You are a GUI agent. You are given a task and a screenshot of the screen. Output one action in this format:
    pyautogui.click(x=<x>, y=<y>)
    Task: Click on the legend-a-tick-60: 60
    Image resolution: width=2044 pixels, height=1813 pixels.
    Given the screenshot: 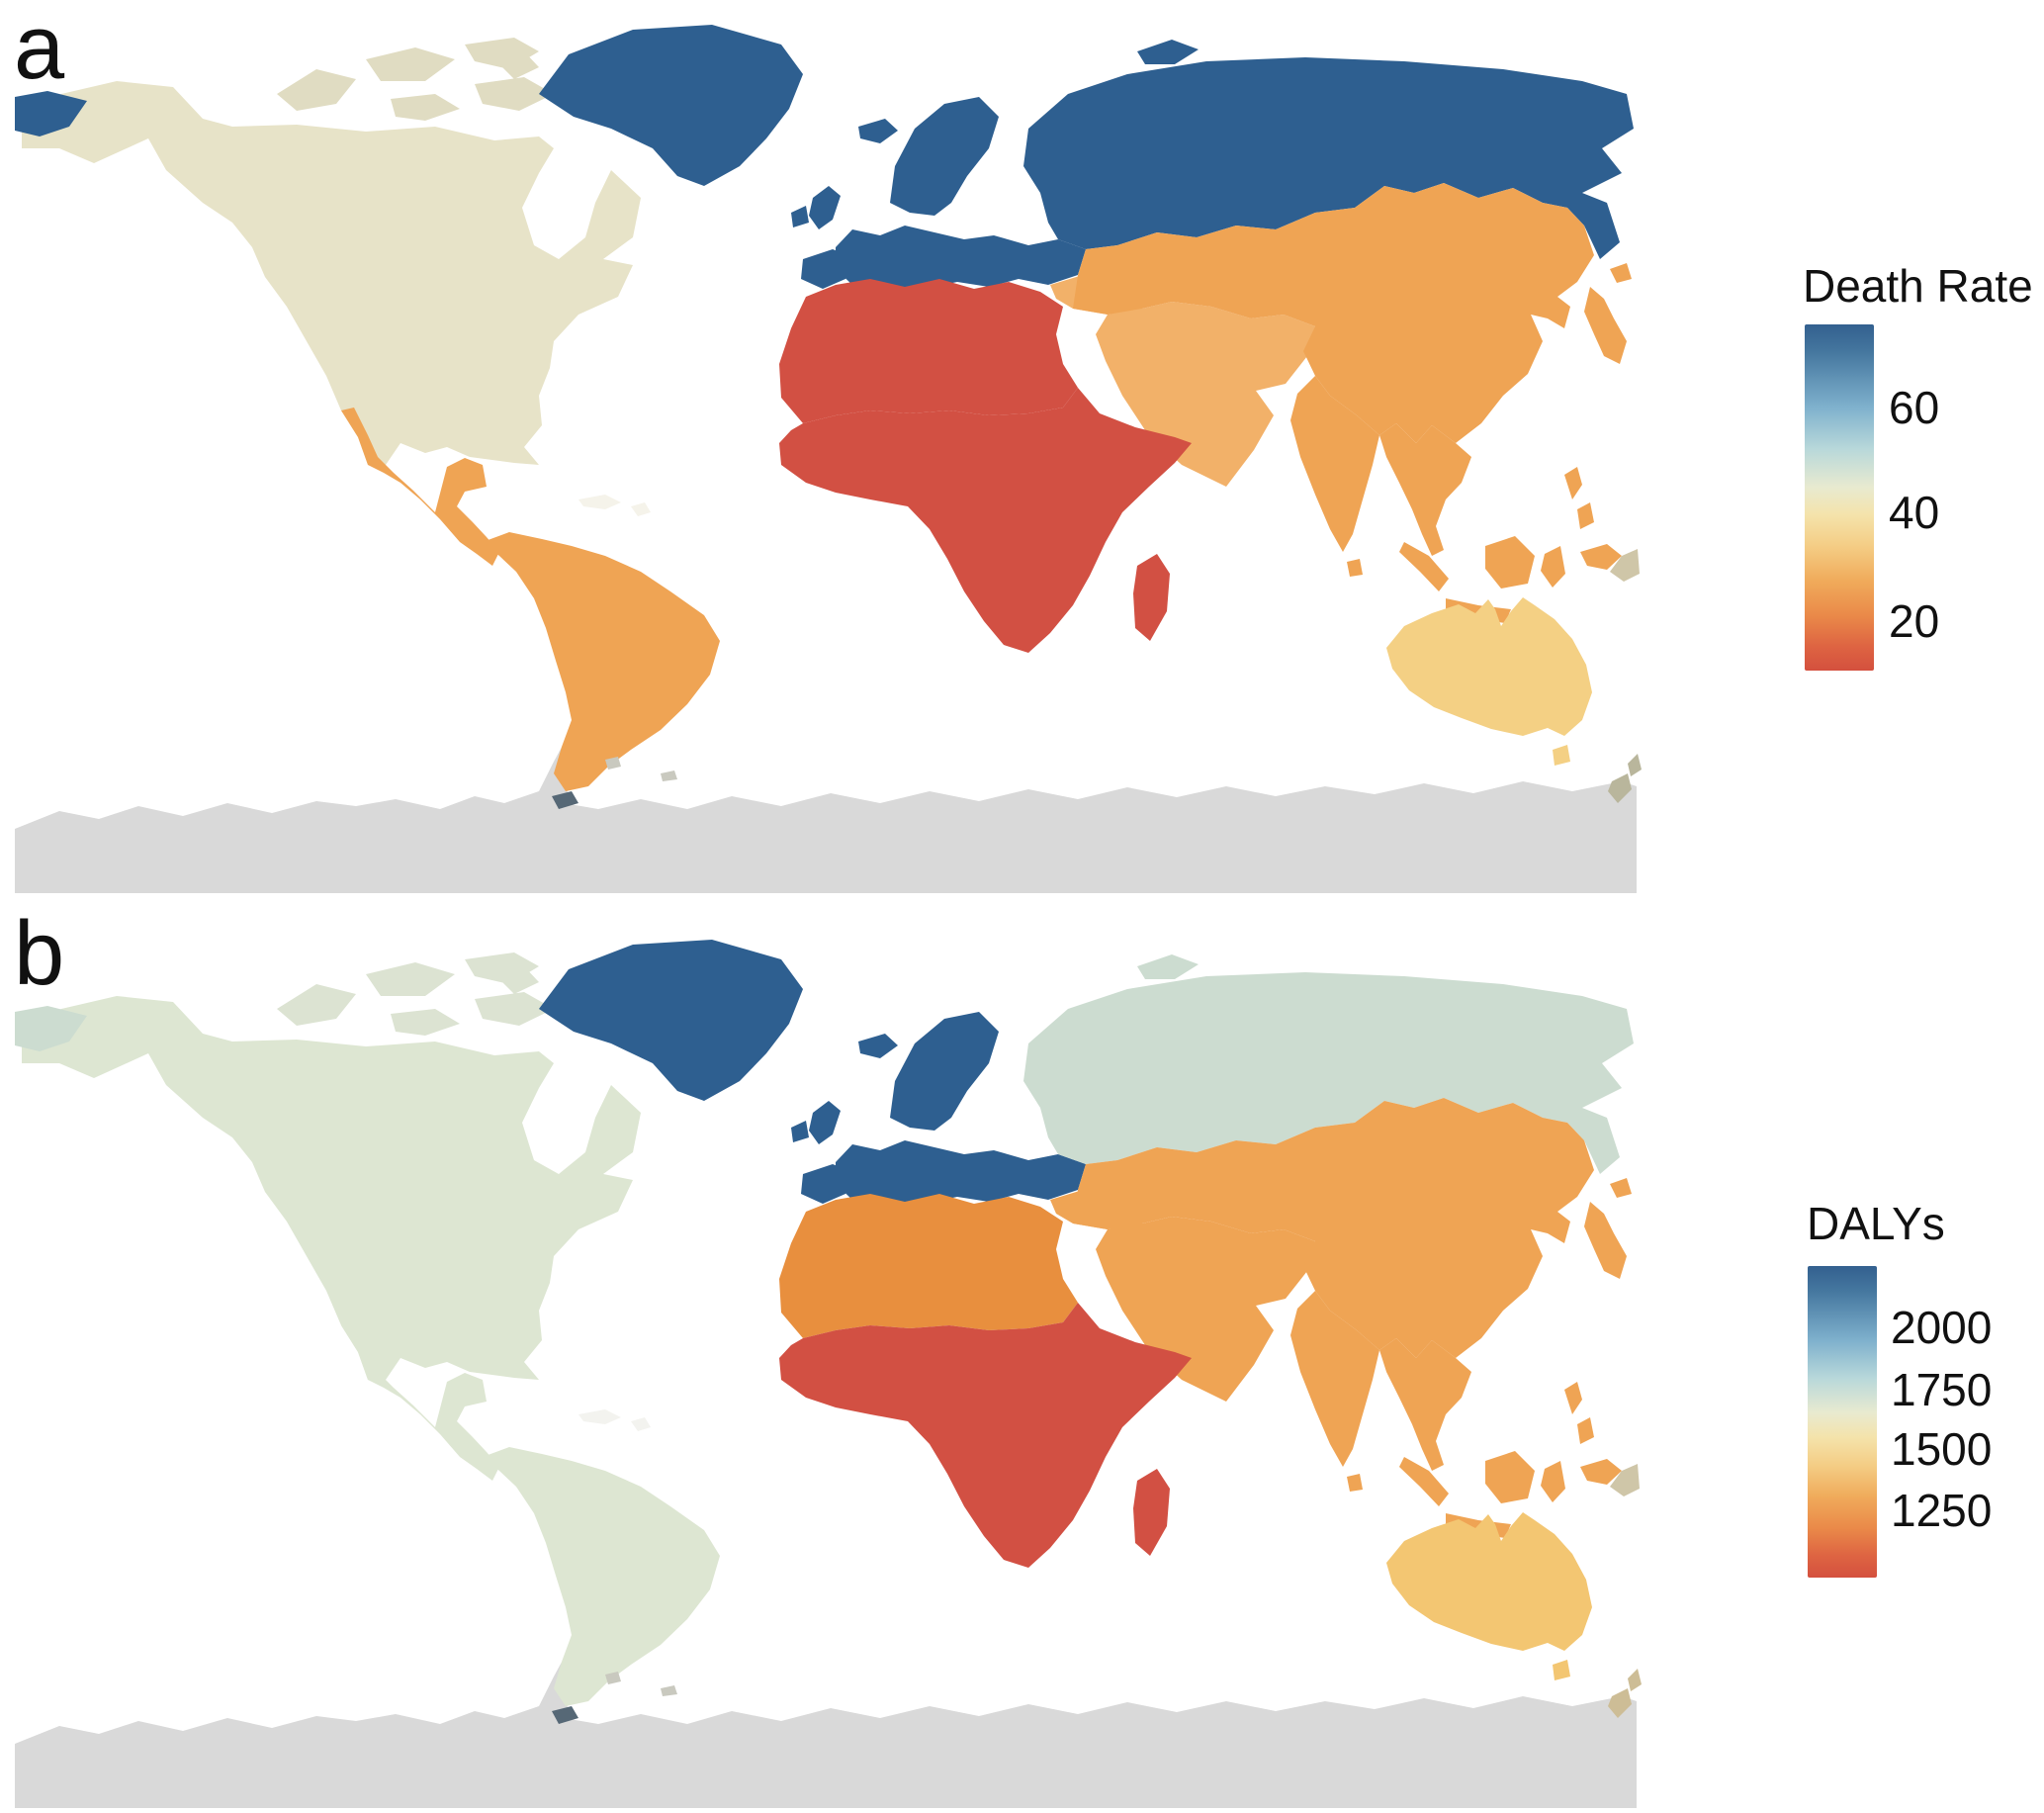 What is the action you would take?
    pyautogui.click(x=1914, y=407)
    